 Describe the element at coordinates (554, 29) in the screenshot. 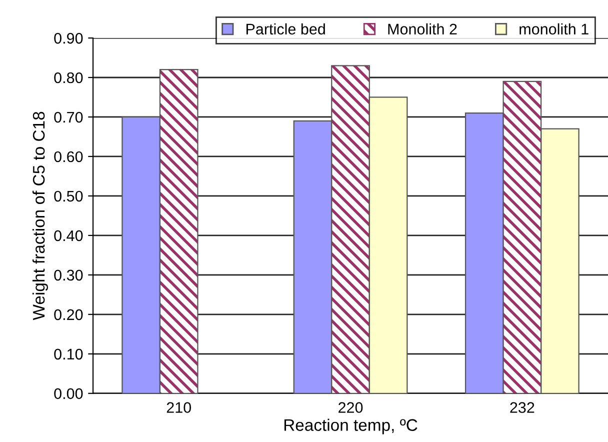

I see `legend-label: monolith 1` at that location.